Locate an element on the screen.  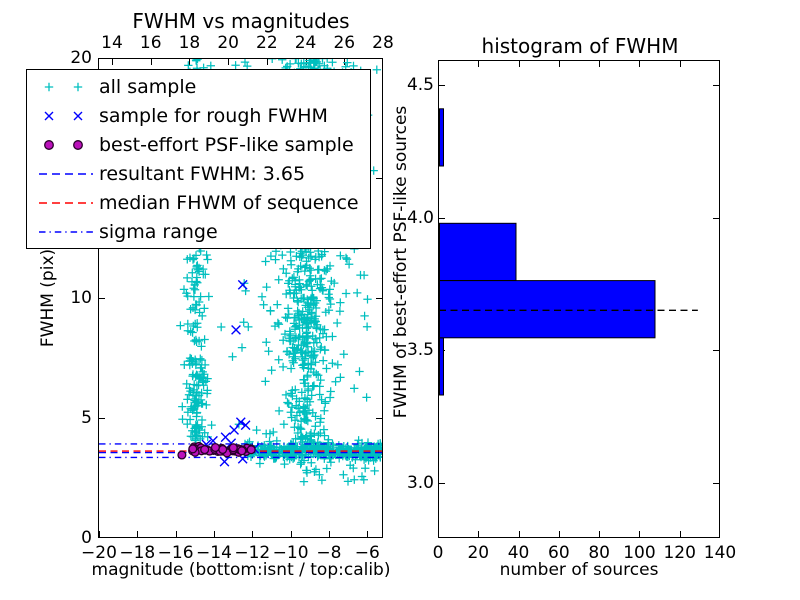
y-tick-label: 0 is located at coordinates (86, 538).